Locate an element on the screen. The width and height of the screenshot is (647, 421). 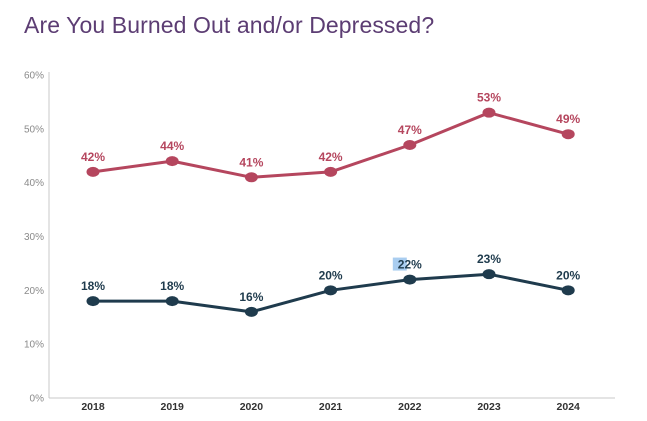
x-axis: 2018 2019 2020 2021 2022 2023 2024 is located at coordinates (332, 405).